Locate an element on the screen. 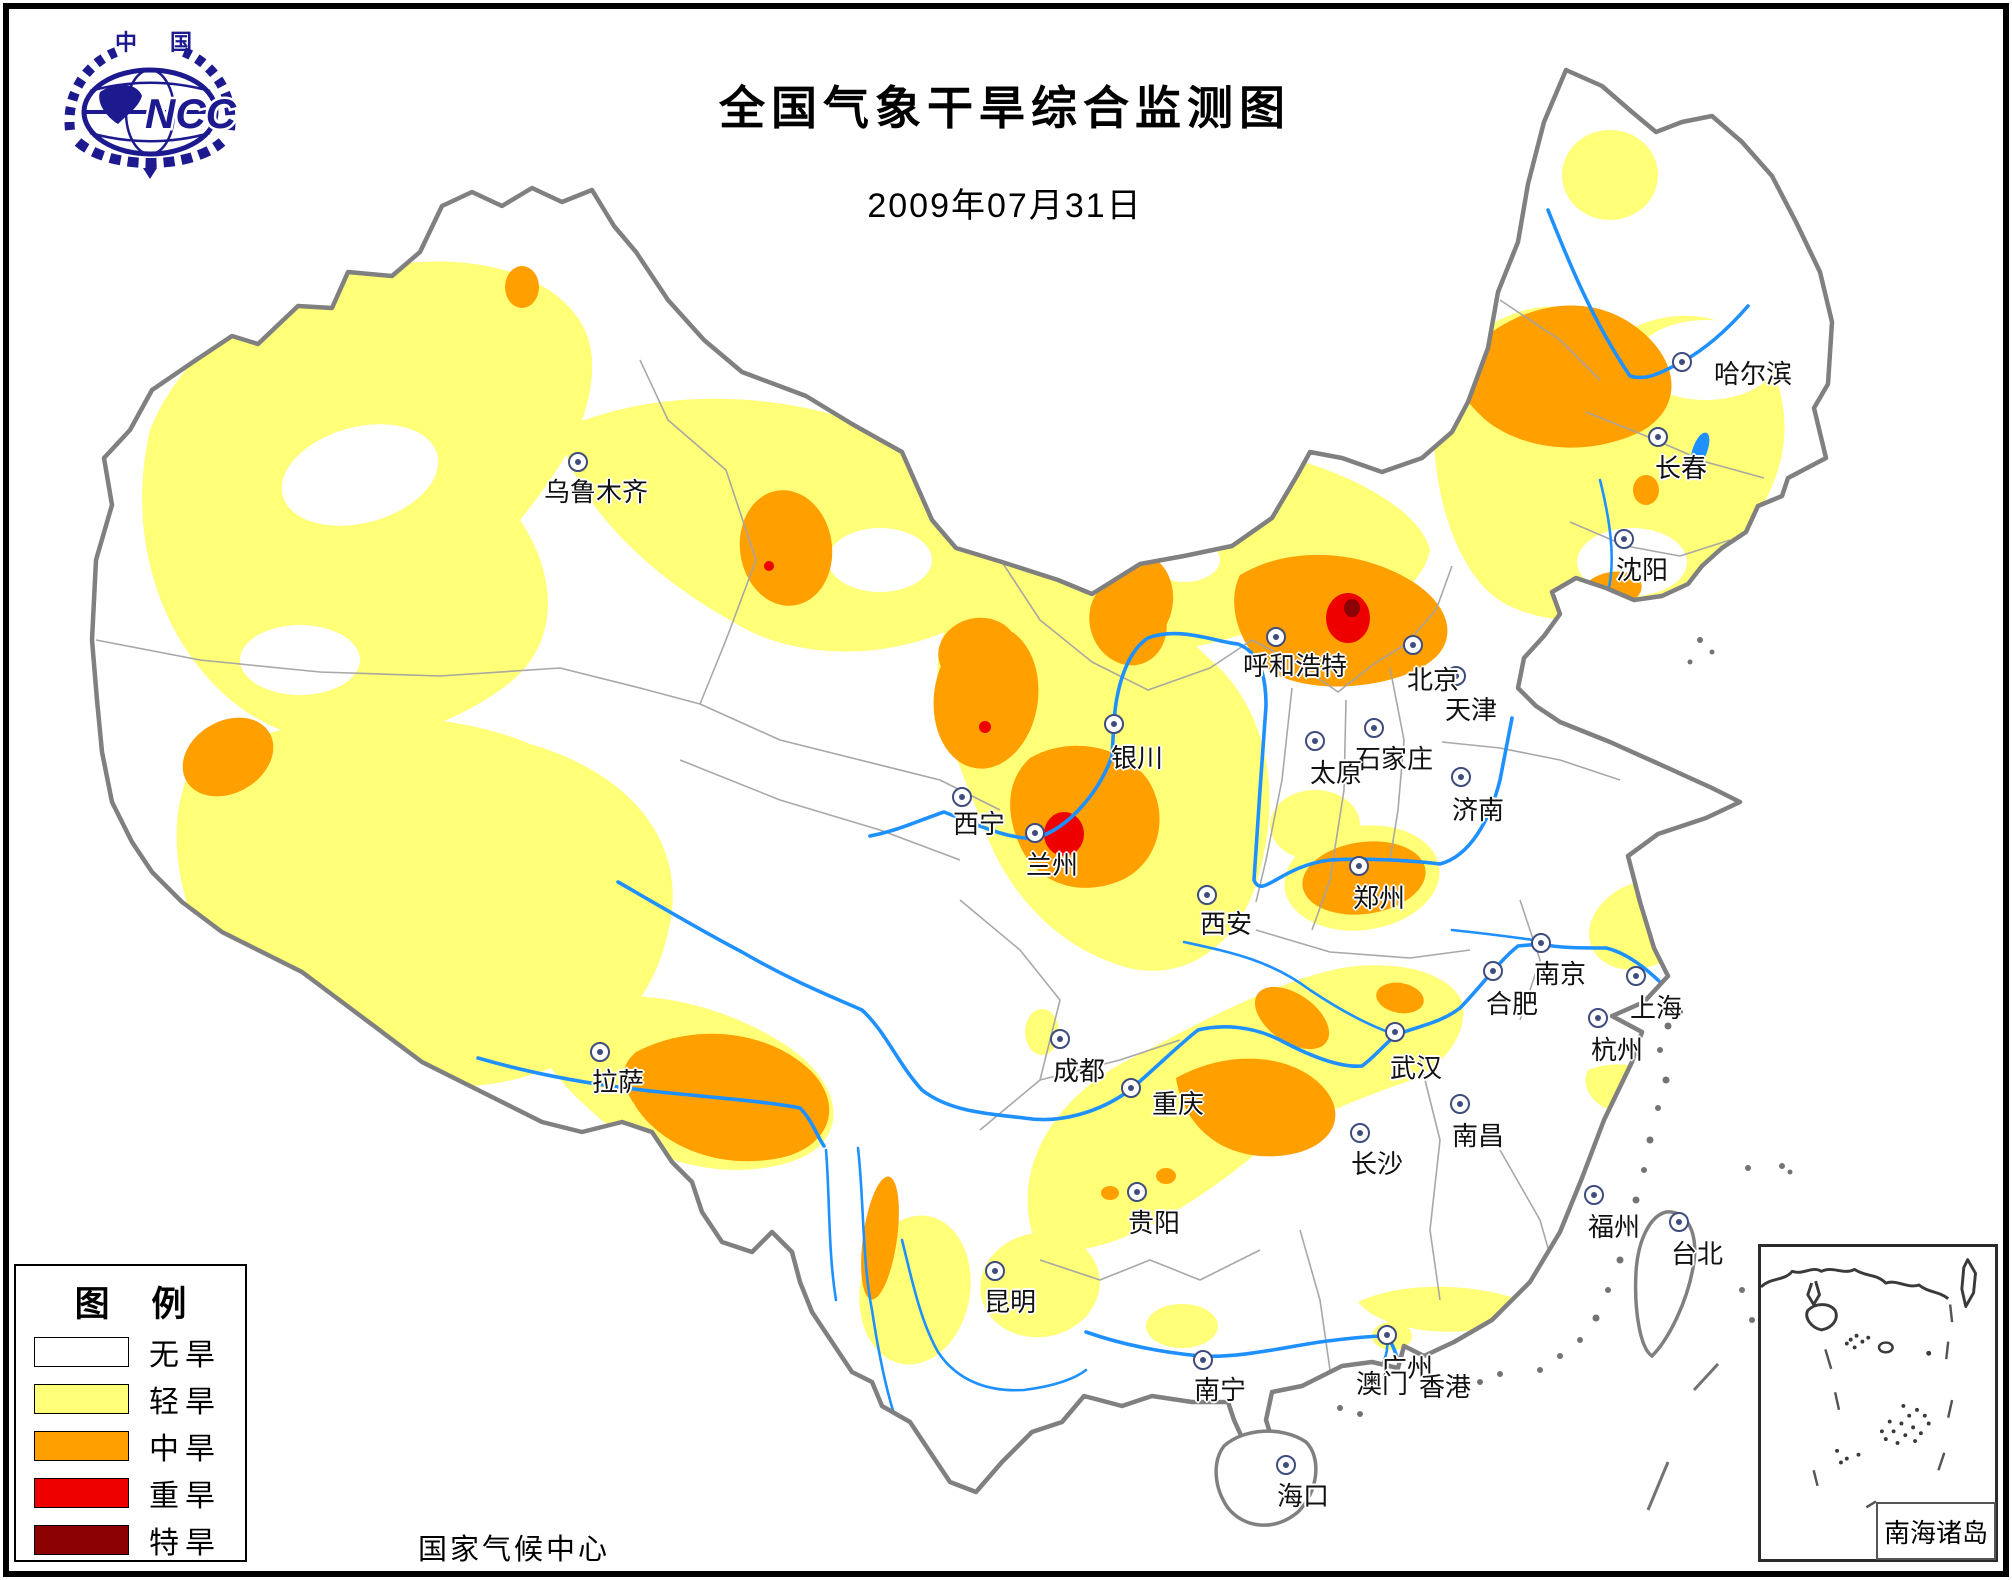 Image resolution: width=2012 pixels, height=1580 pixels. ncc-logo-icon: 中 国 NCC is located at coordinates (151, 104).